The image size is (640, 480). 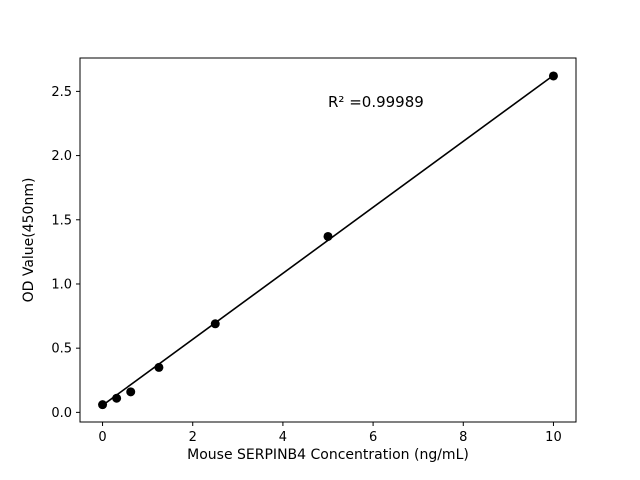 I want to click on x-axis-ticks: 0 2 4 6 8 10, so click(x=330, y=433).